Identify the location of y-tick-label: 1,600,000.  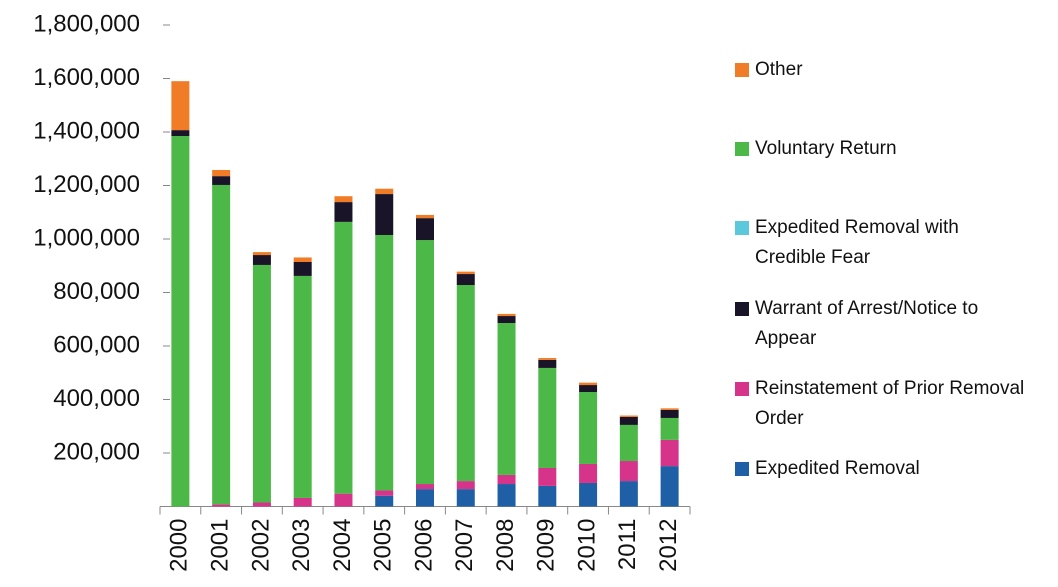
(86, 77).